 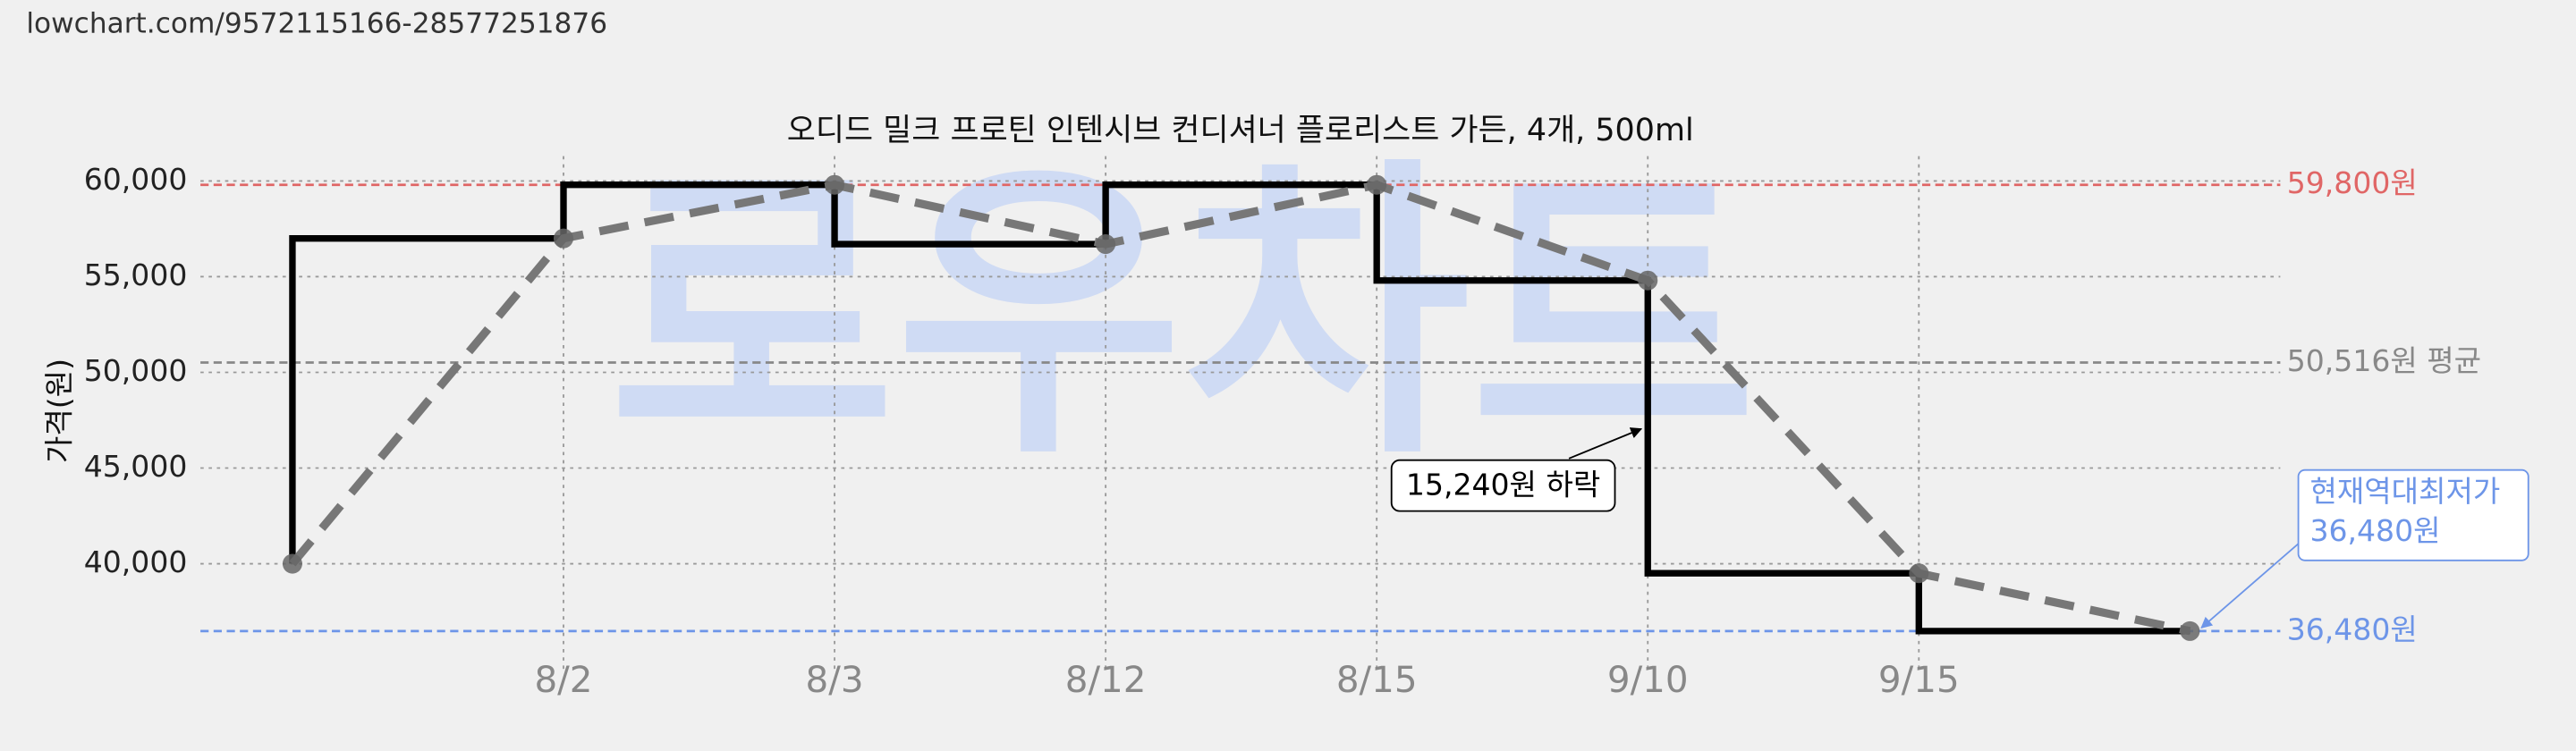 I want to click on y-tick-label: 50,000, so click(x=136, y=371).